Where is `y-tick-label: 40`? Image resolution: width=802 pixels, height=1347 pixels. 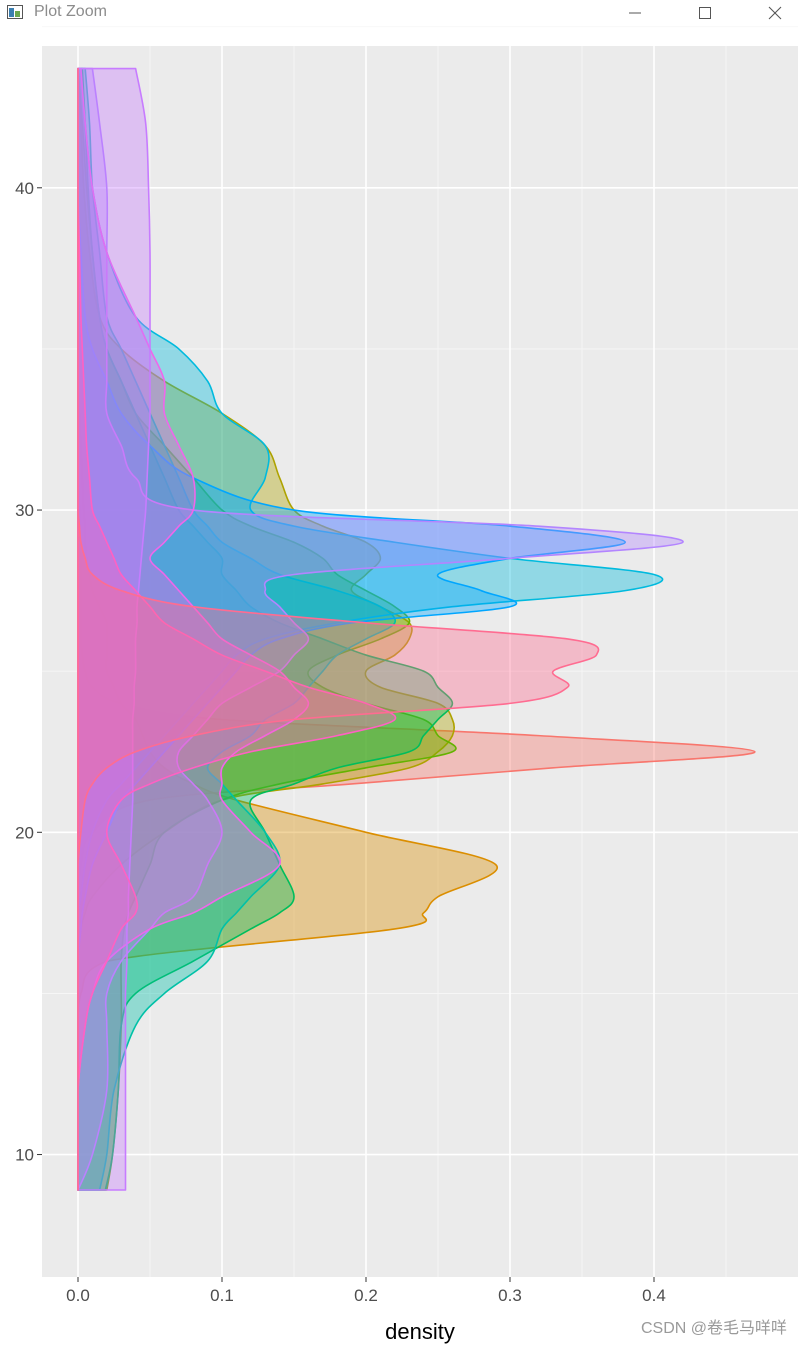
y-tick-label: 40 is located at coordinates (24, 188).